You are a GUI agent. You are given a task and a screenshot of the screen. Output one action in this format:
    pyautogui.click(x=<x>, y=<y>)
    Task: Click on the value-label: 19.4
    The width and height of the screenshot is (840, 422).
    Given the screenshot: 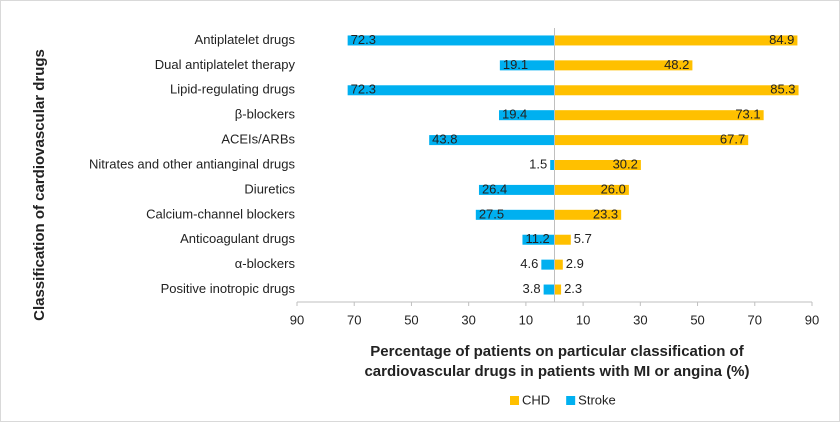 What is the action you would take?
    pyautogui.click(x=514, y=114)
    